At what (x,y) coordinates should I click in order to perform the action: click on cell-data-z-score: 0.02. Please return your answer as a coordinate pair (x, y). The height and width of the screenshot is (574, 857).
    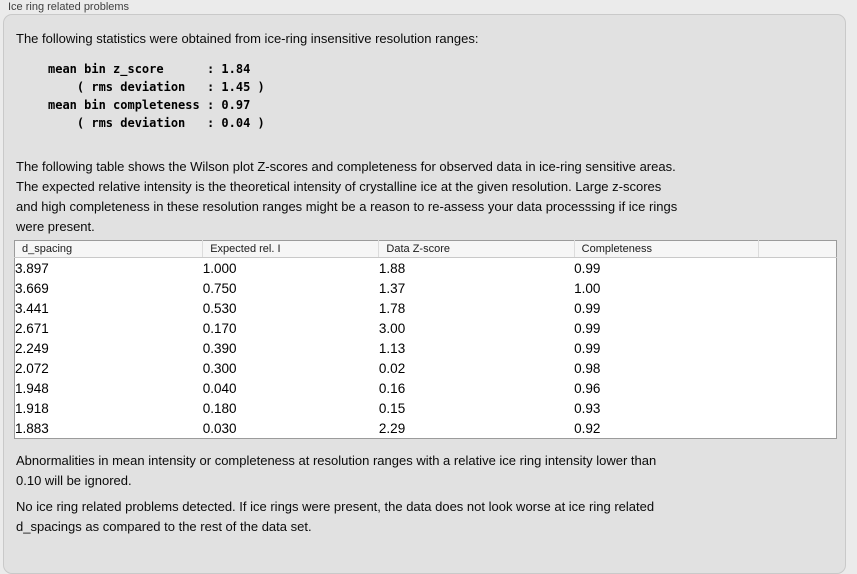
    Looking at the image, I should click on (392, 368).